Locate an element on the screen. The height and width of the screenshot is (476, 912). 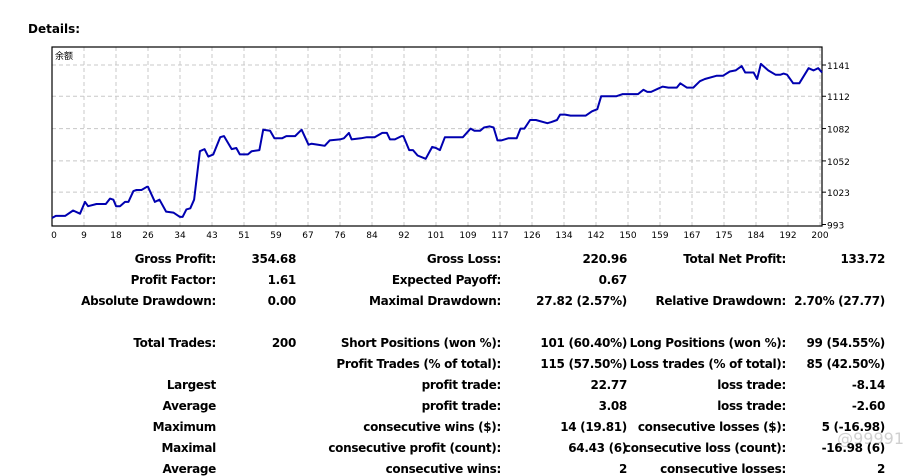
stat-label-2: consecutive wins: is located at coordinates (443, 469).